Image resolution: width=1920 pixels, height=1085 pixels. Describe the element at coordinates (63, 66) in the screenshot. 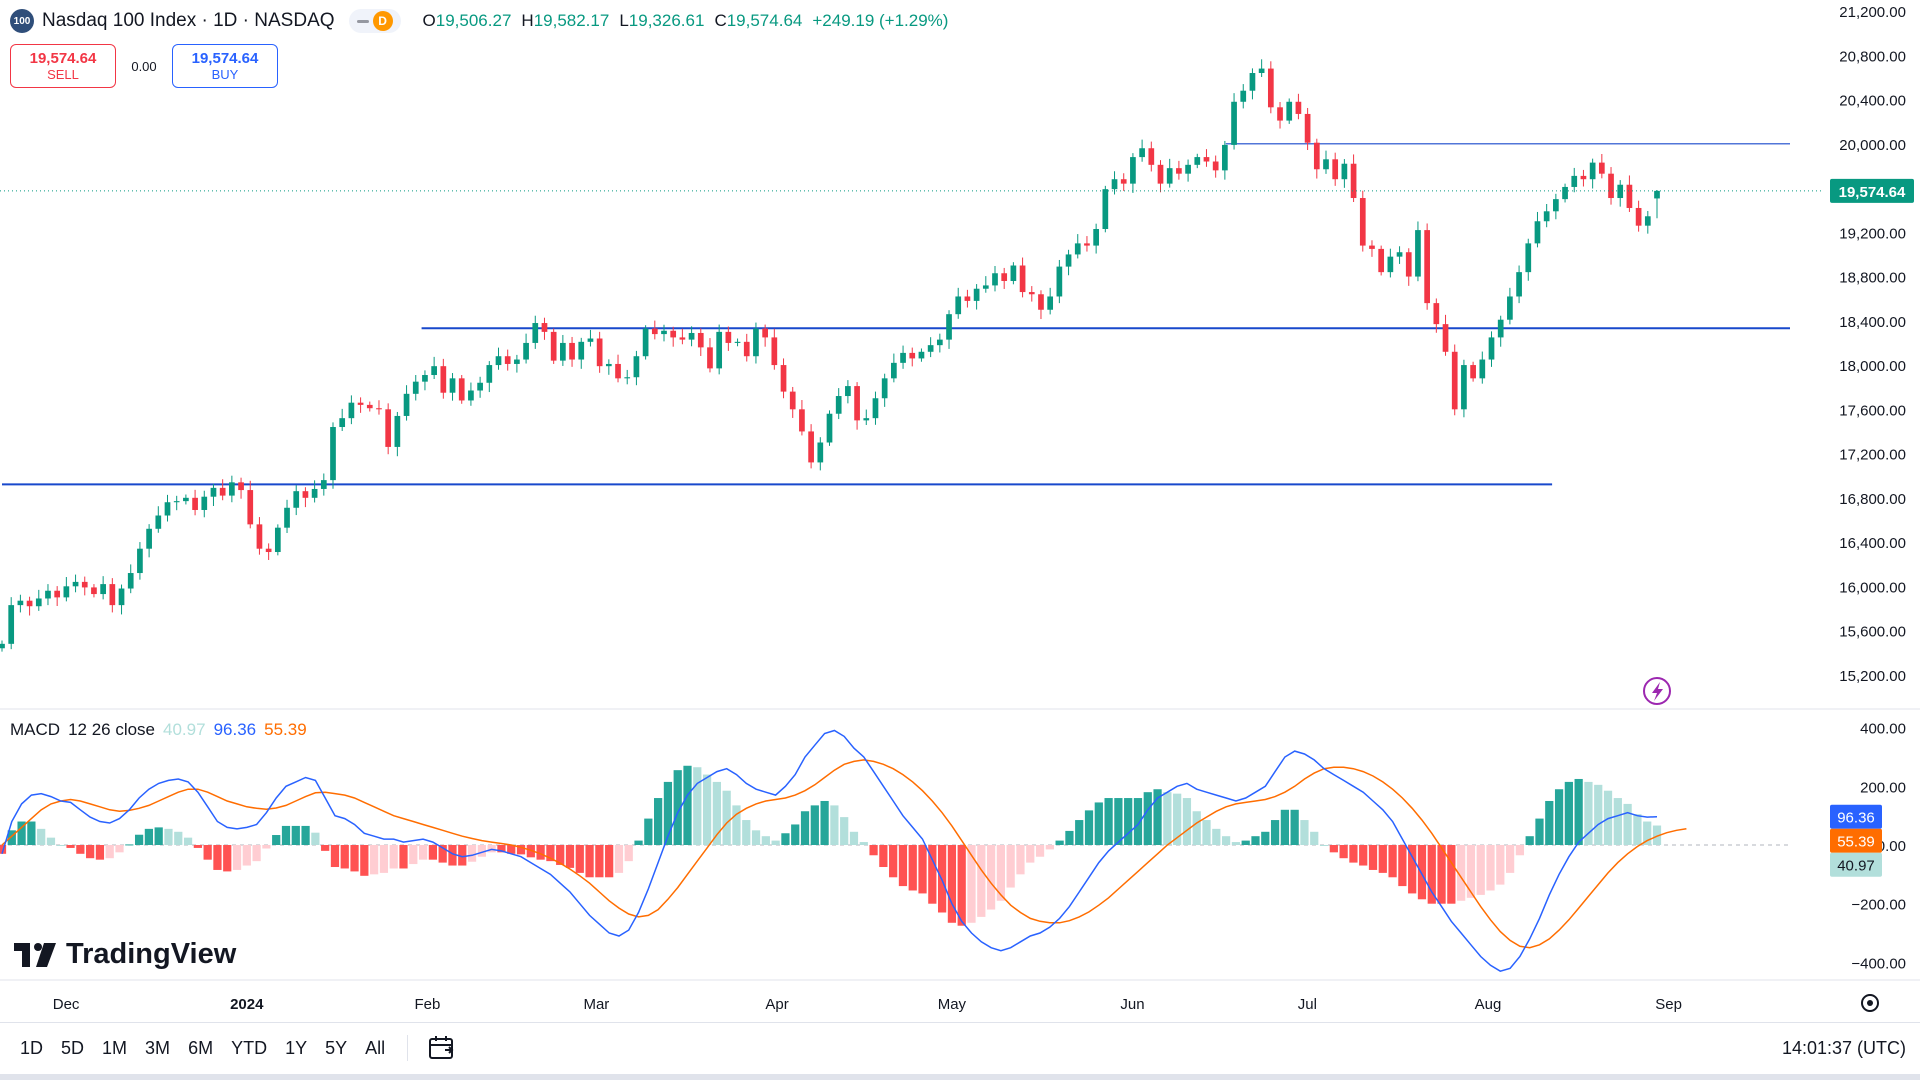

I see `sell-button: 19,574.64 SELL` at that location.